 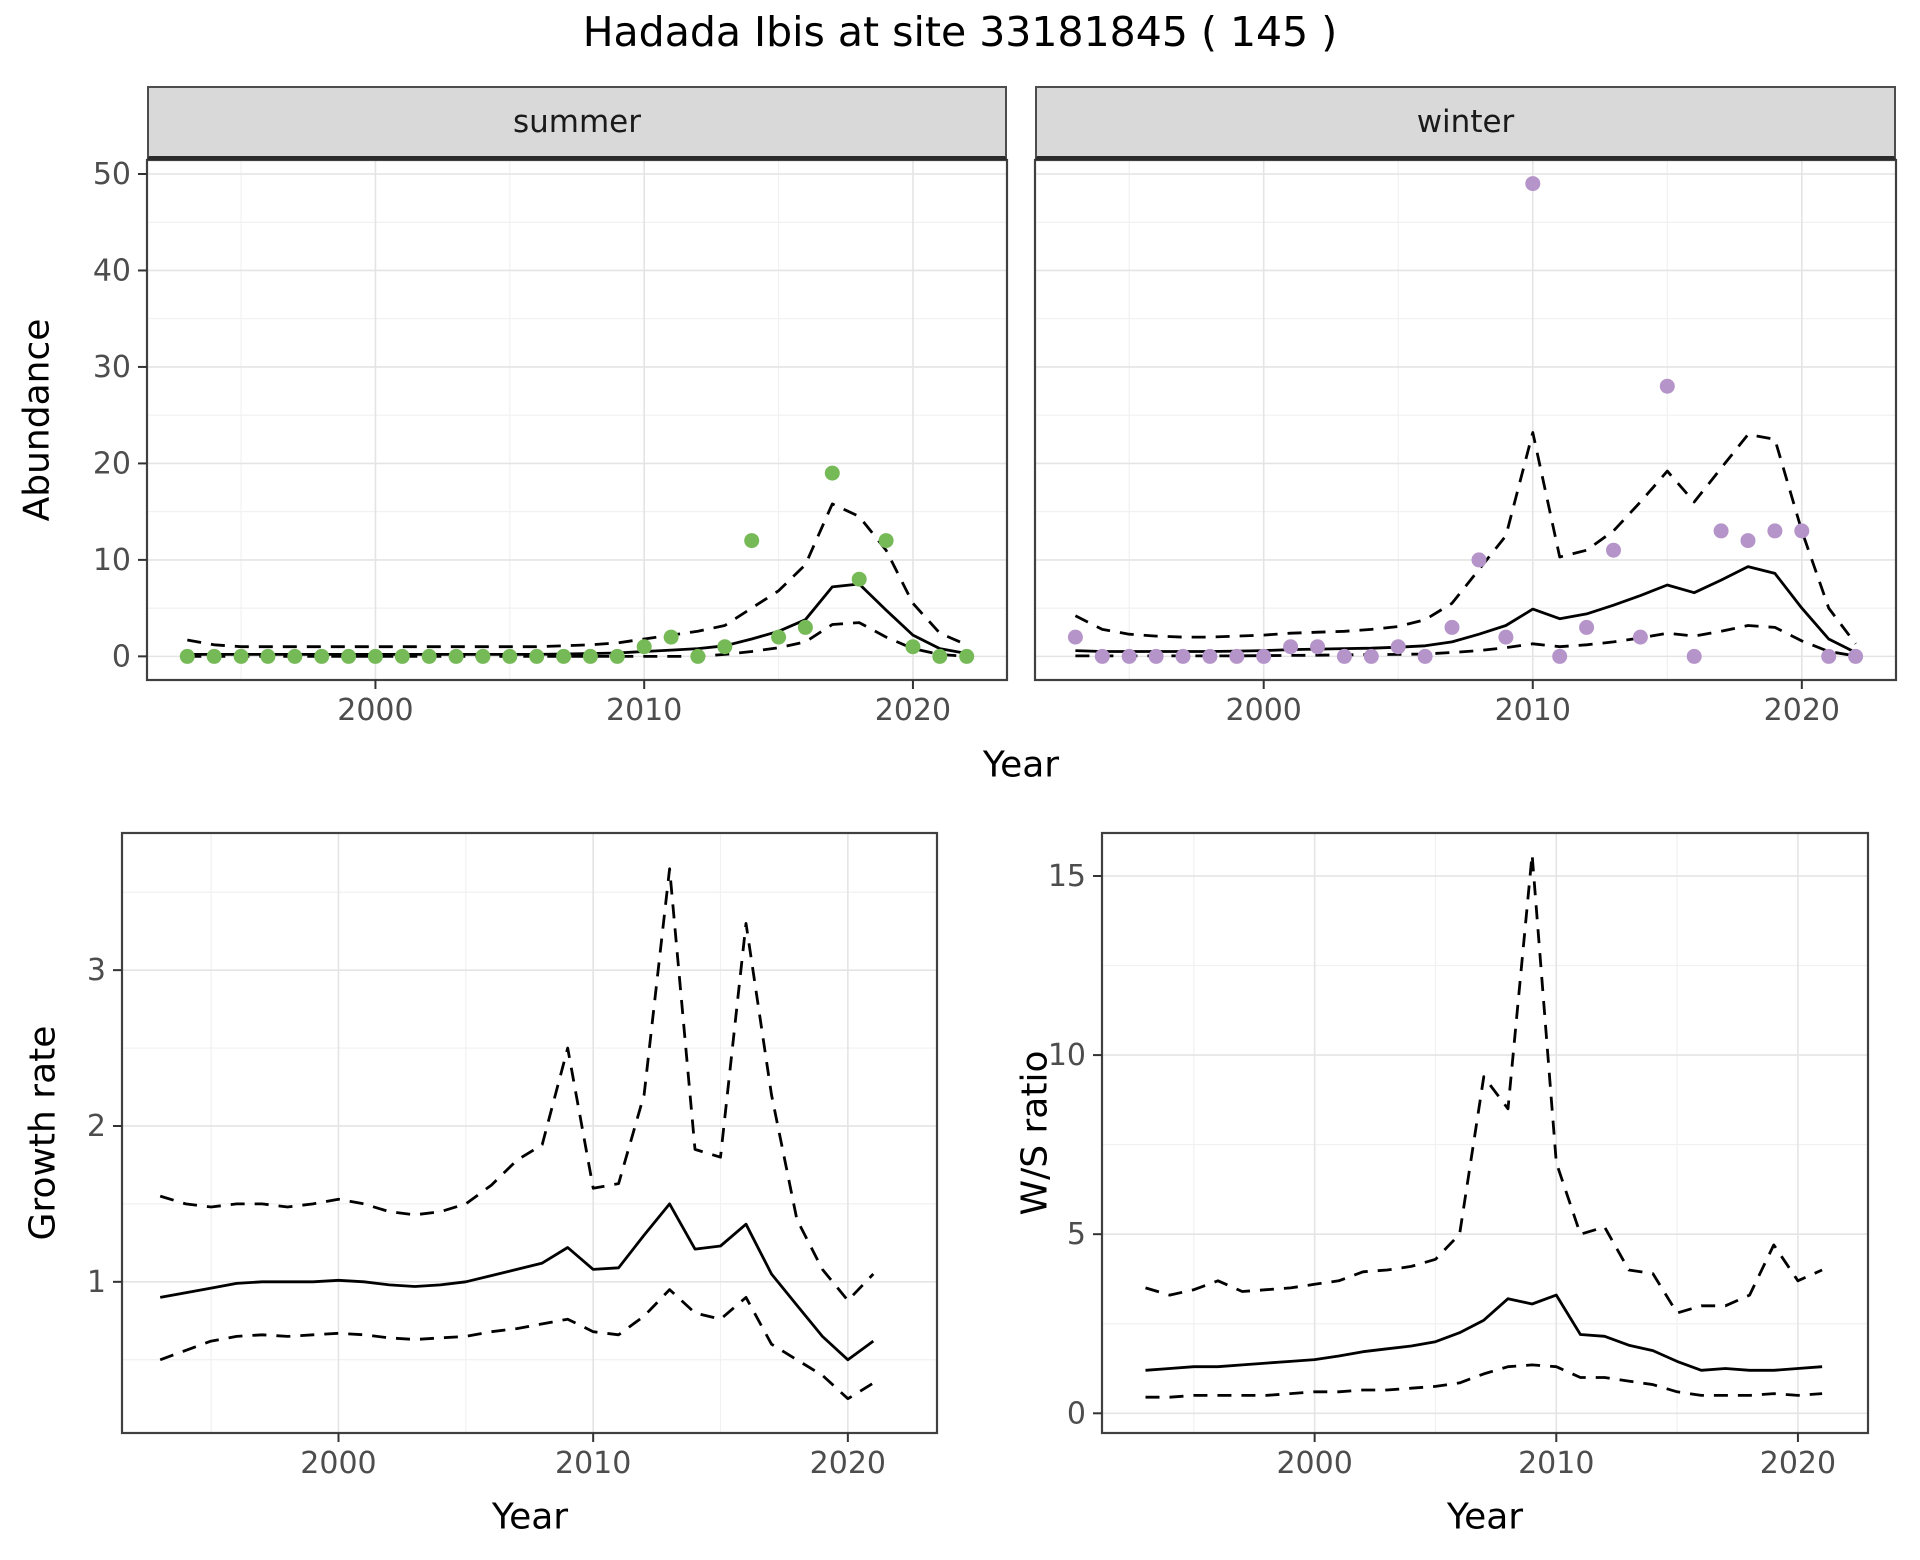 I want to click on y-tick-label: 3, so click(x=96, y=970).